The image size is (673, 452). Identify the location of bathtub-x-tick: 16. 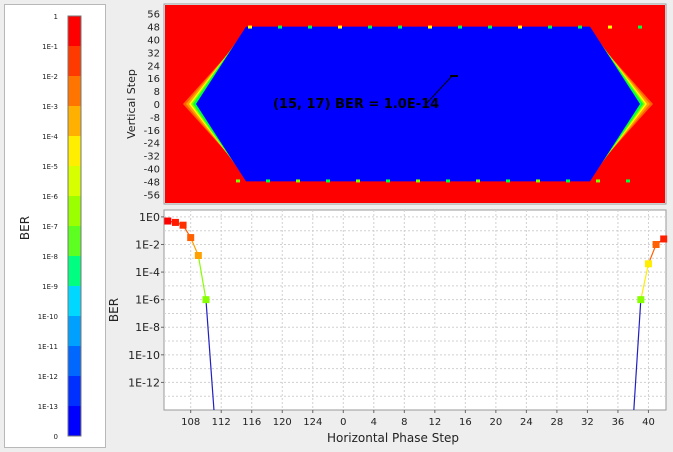
(465, 422).